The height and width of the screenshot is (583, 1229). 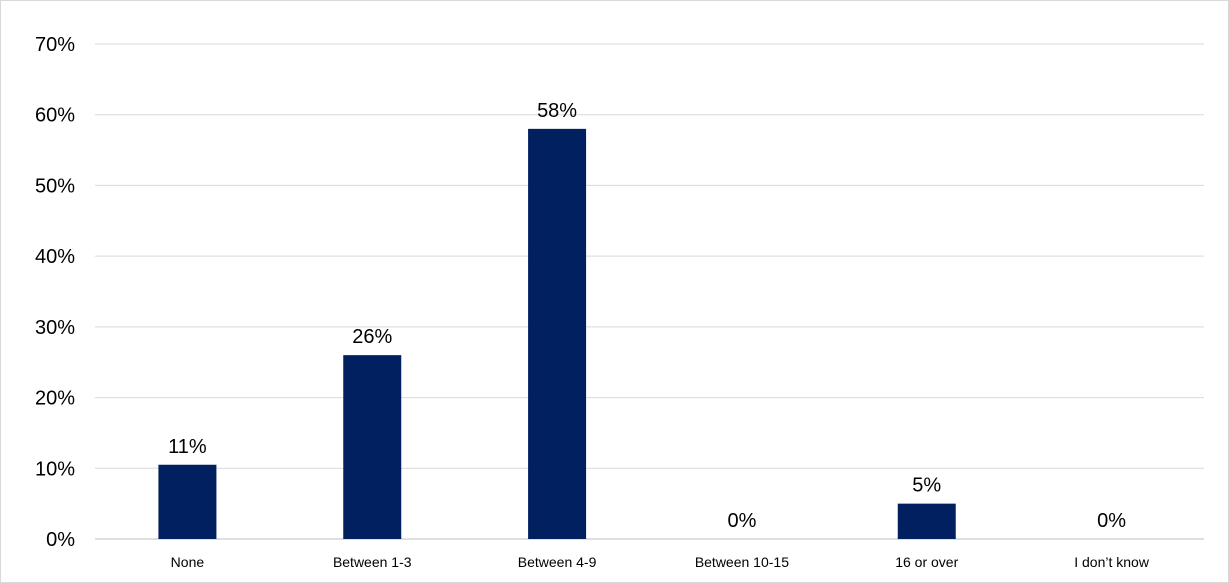 I want to click on data-label: 58%, so click(x=557, y=111).